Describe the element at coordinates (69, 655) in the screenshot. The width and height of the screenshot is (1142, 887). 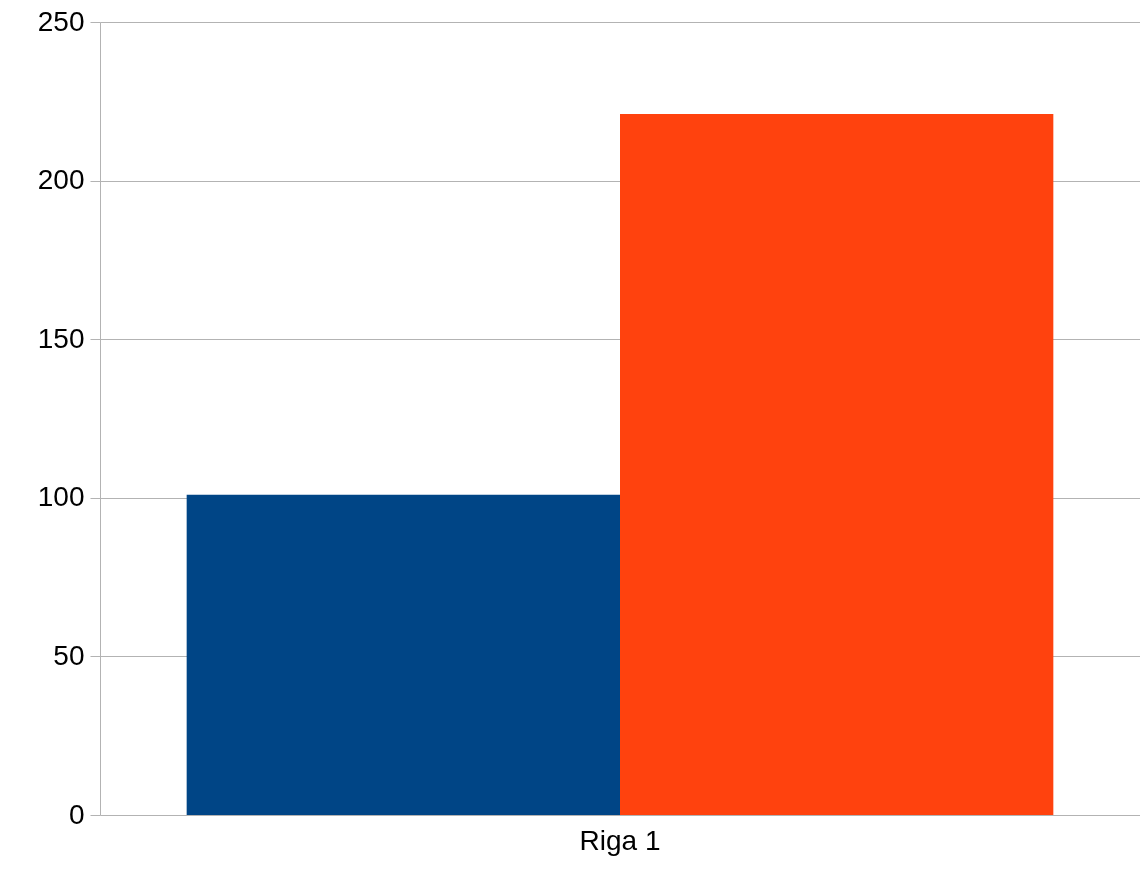
I see `y-tick-label: 50` at that location.